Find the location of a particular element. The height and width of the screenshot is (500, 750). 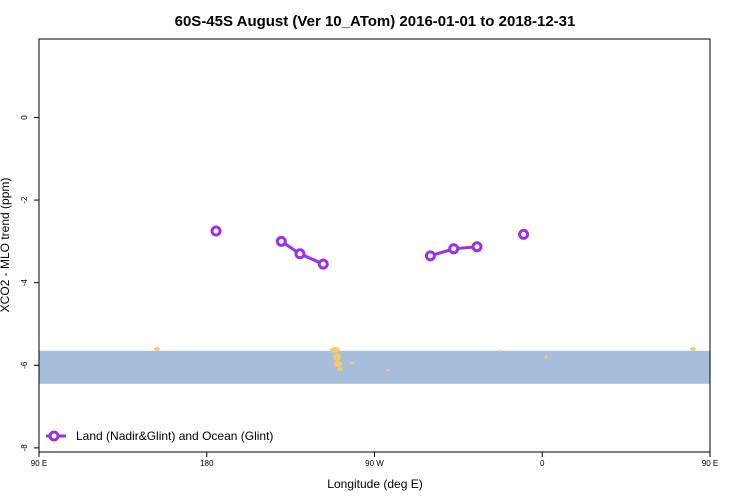

y-axis: 0 -2 -4 -6 -8 is located at coordinates (29, 283).